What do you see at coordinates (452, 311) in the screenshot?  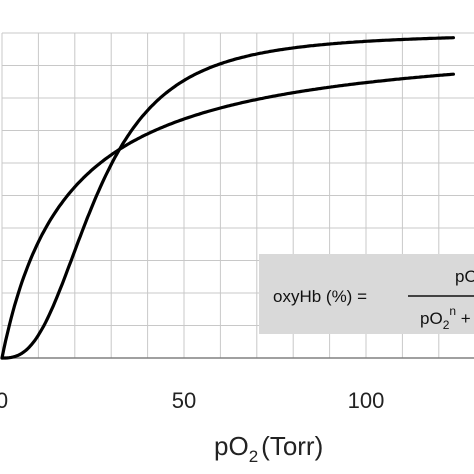 I see `formula-denominator-sup: n` at bounding box center [452, 311].